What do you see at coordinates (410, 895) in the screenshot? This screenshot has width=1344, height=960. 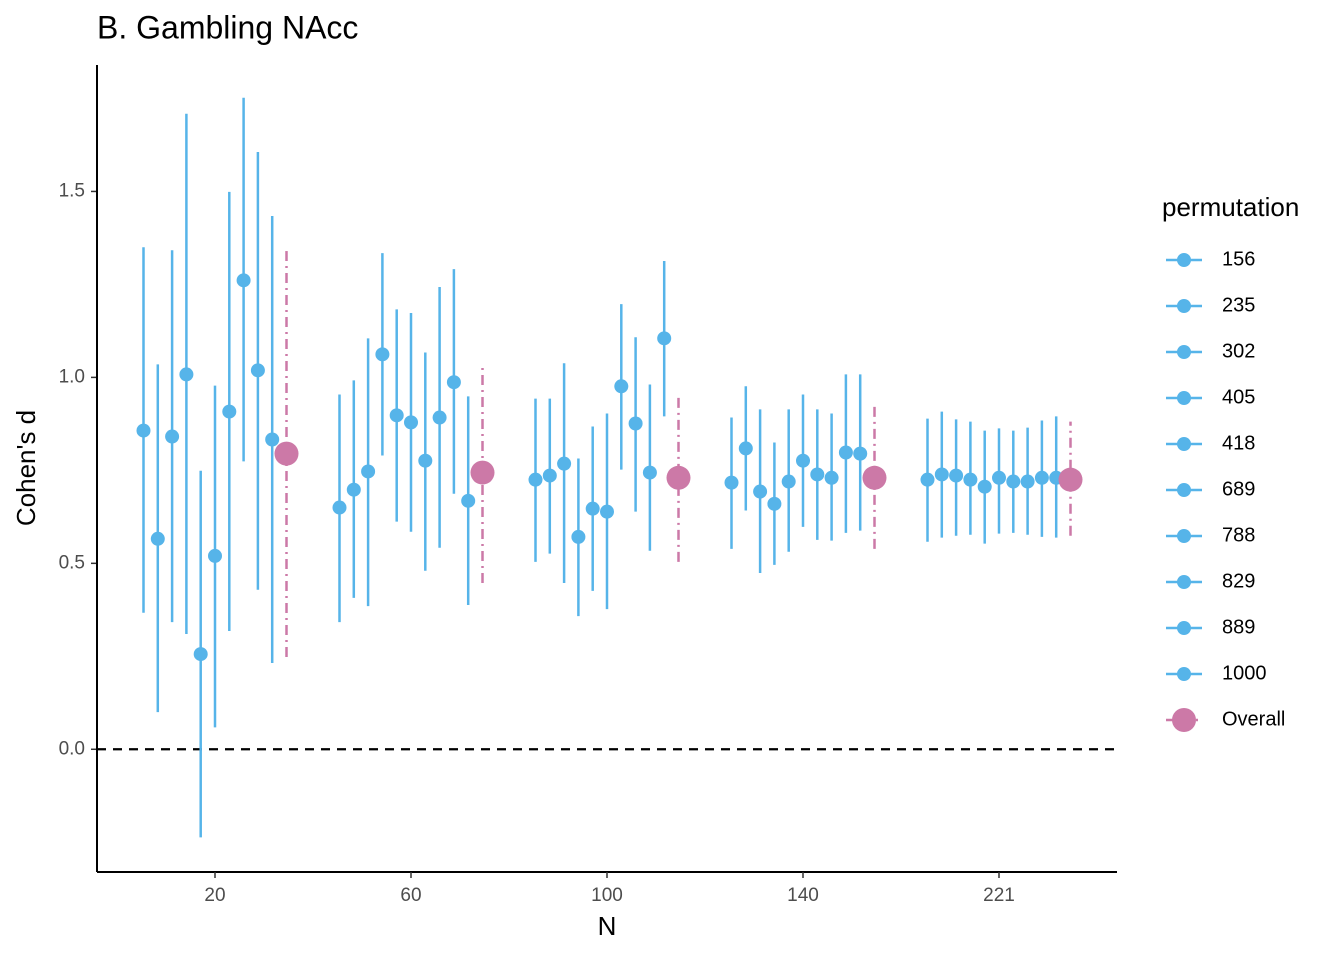 I see `x-tick-label: 60` at bounding box center [410, 895].